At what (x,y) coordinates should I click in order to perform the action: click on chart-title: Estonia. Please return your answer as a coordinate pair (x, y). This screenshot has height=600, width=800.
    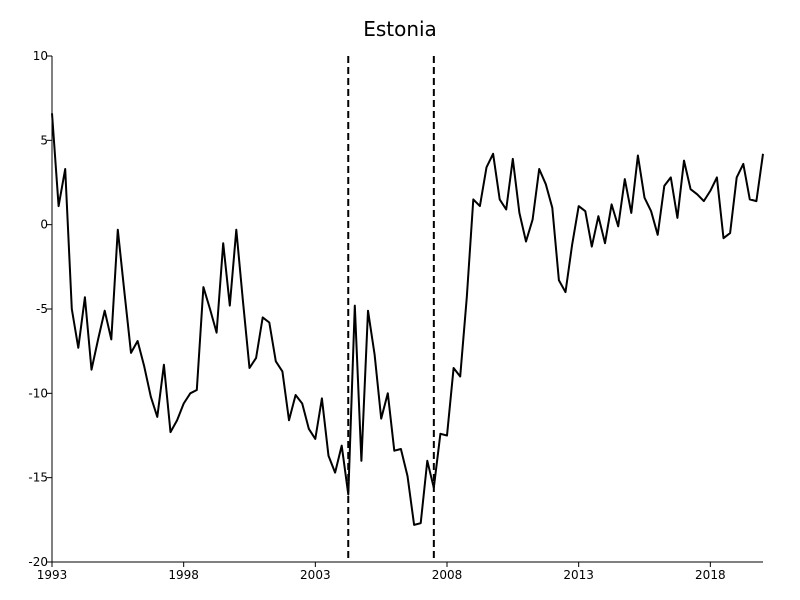
    Looking at the image, I should click on (400, 29).